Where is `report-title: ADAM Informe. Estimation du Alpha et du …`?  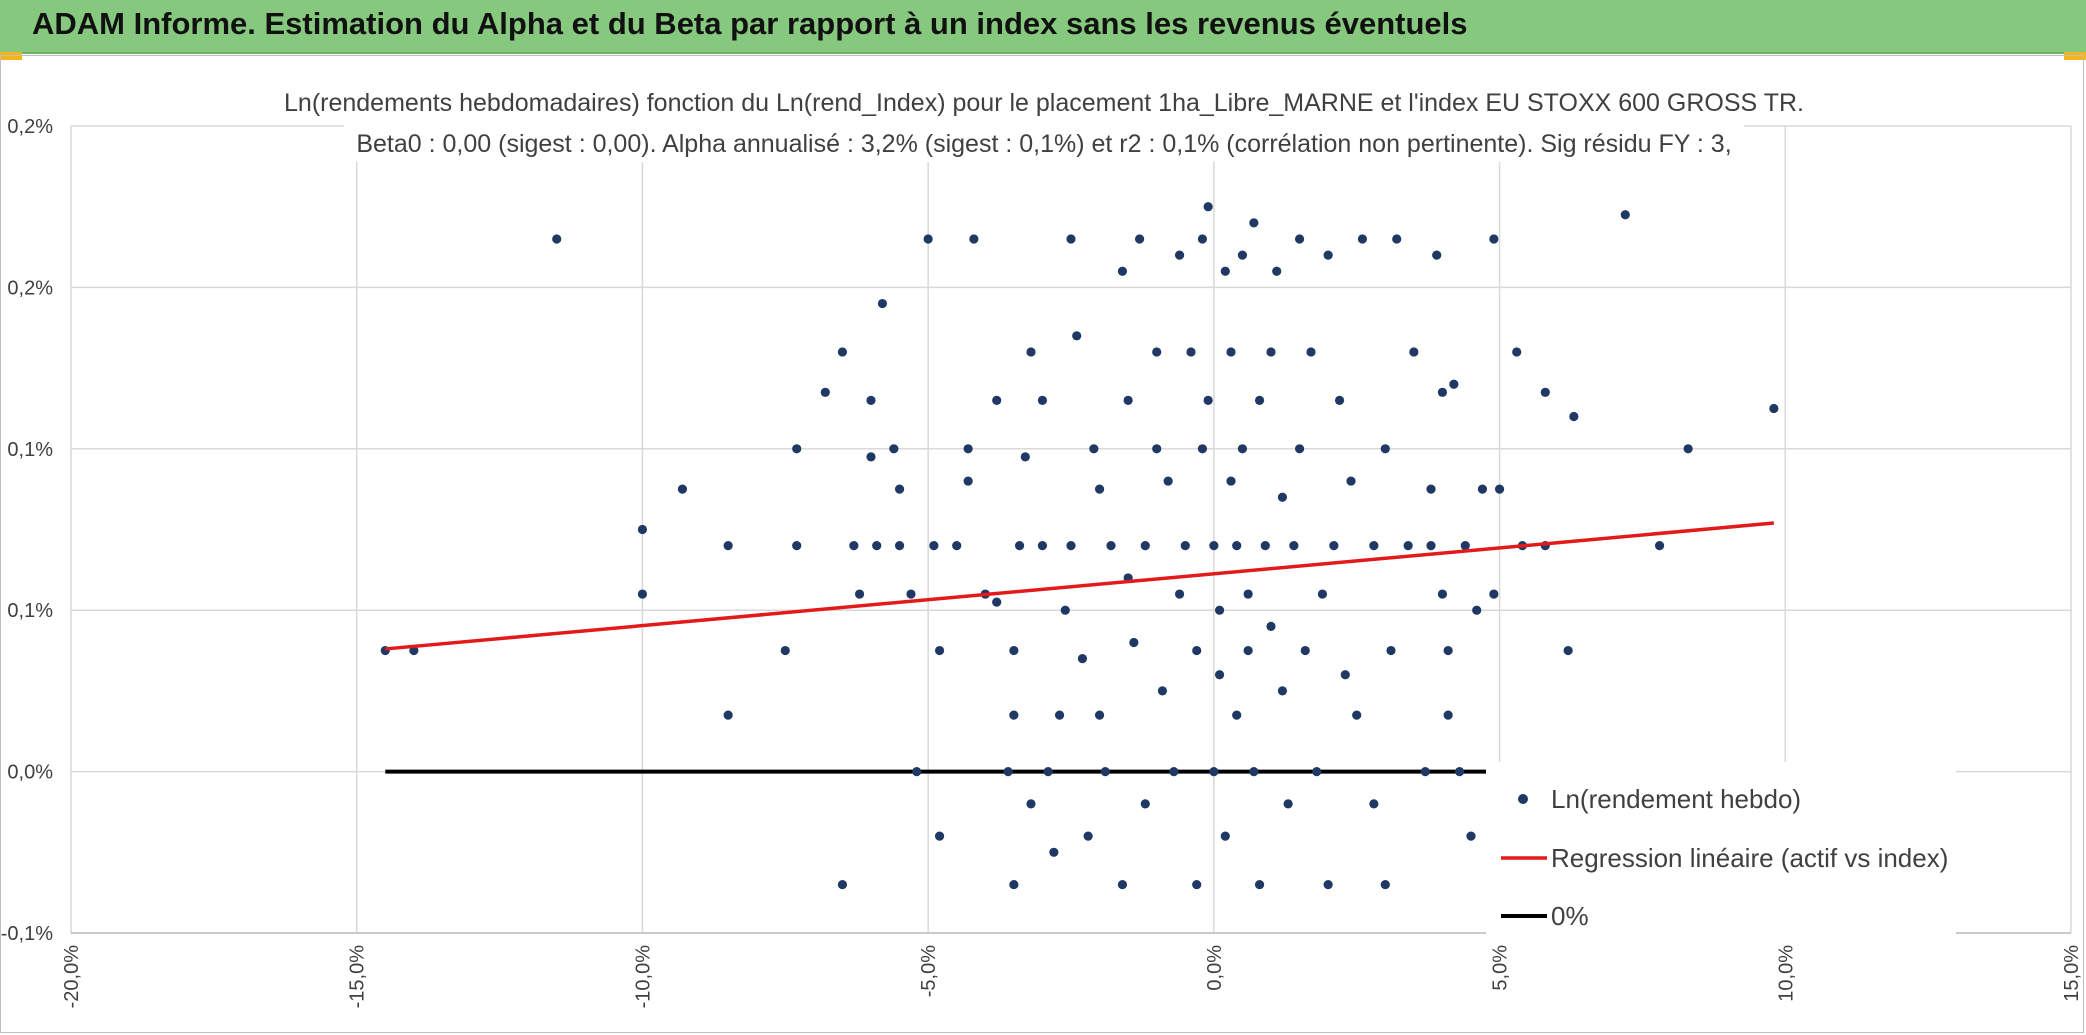
report-title: ADAM Informe. Estimation du Alpha et du … is located at coordinates (750, 23).